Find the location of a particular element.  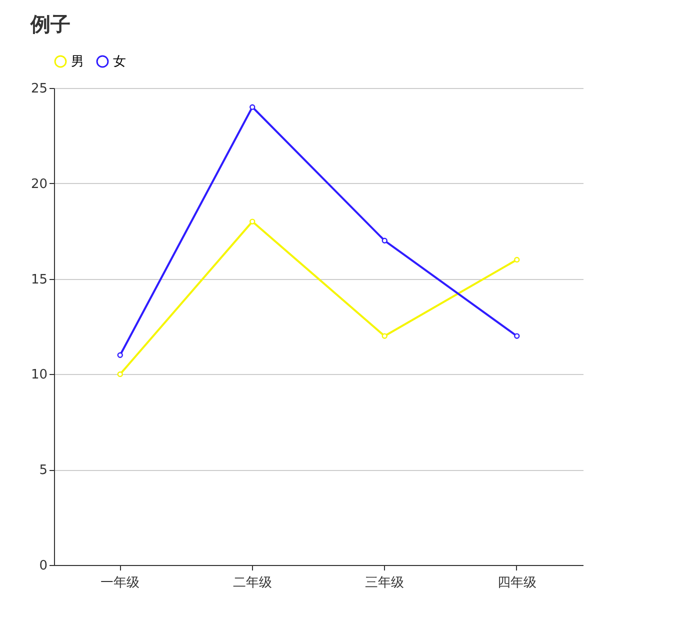

y-tick-label: 5 is located at coordinates (43, 470).